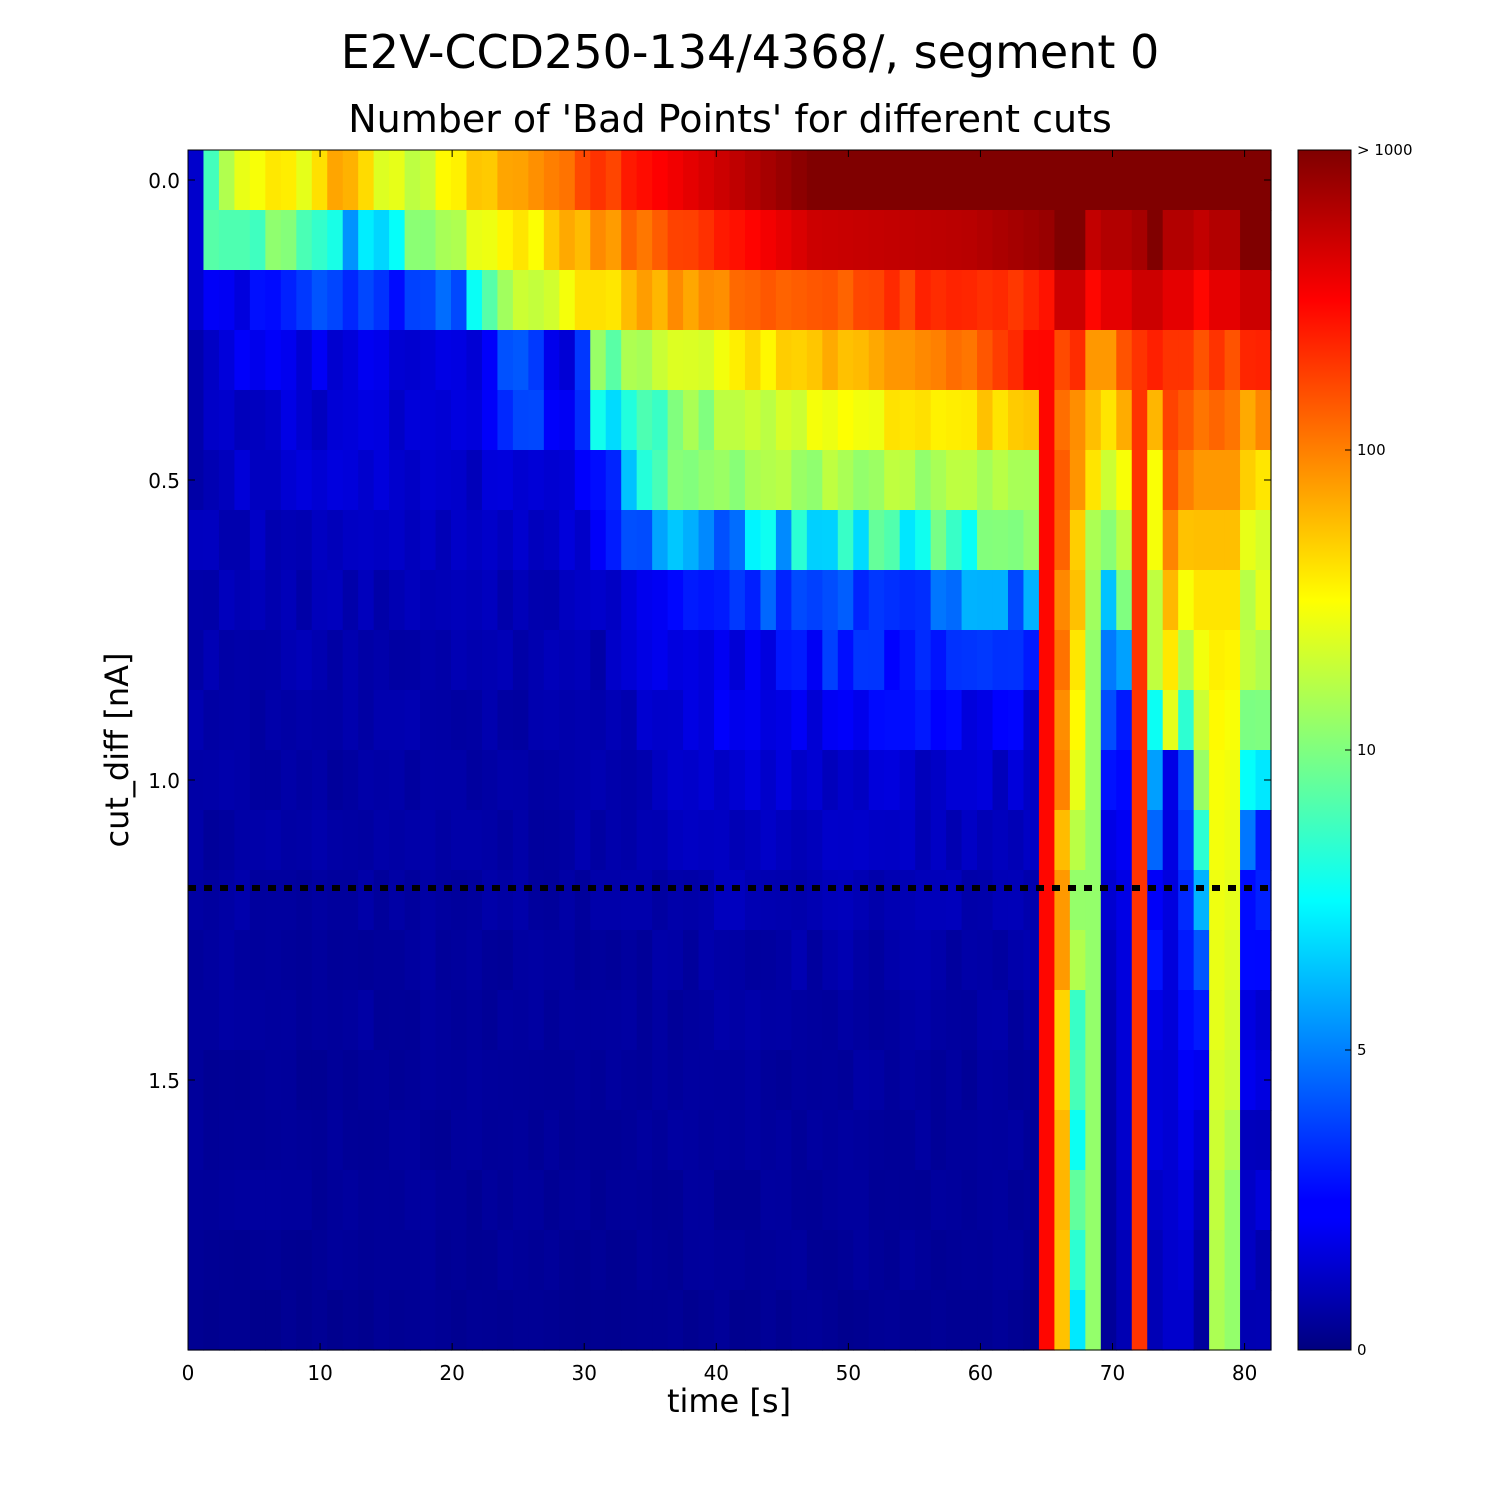 This screenshot has height=1500, width=1500. I want to click on colorbar-tick-label: 100, so click(1371, 450).